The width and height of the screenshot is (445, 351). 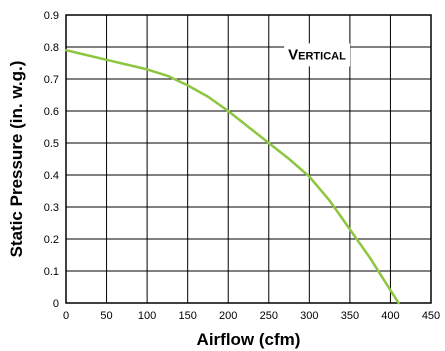 I want to click on annotation-label: Vertical, so click(x=317, y=54).